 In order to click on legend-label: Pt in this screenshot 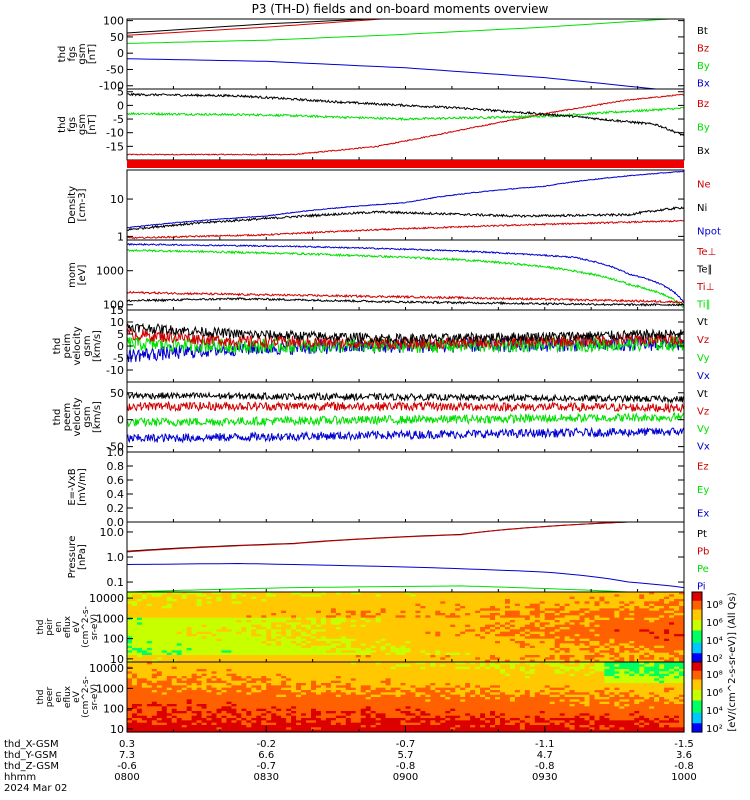, I will do `click(702, 534)`.